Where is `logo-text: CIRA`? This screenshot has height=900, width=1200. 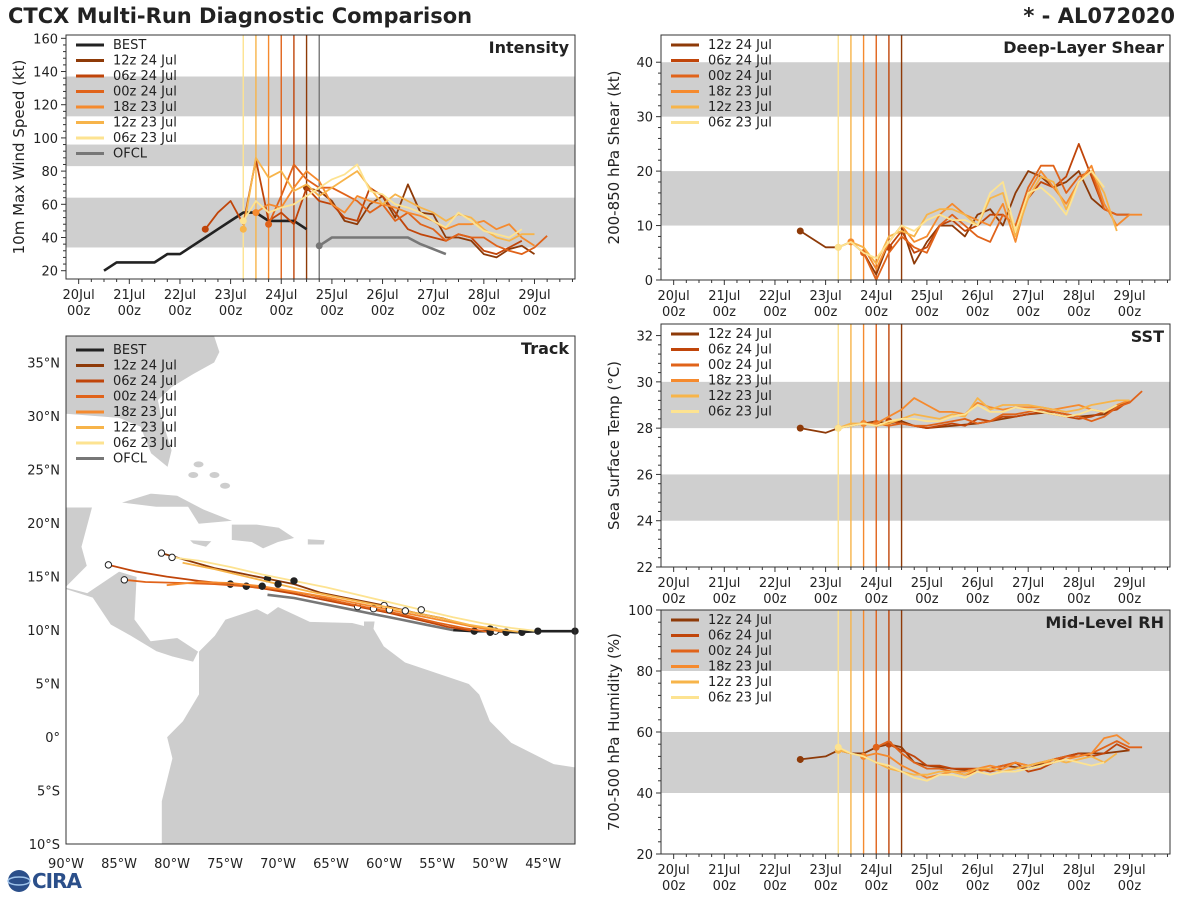 logo-text: CIRA is located at coordinates (57, 881).